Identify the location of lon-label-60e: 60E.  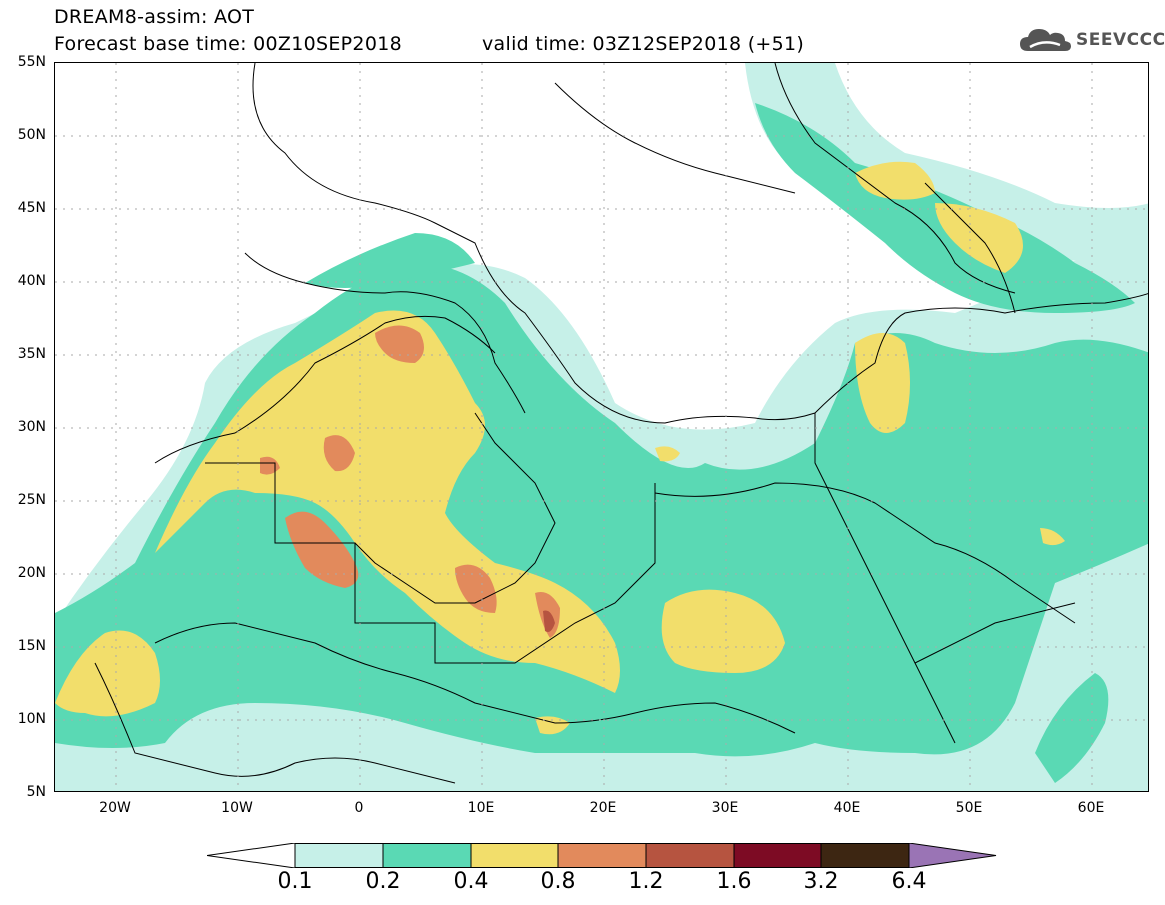
(1091, 808).